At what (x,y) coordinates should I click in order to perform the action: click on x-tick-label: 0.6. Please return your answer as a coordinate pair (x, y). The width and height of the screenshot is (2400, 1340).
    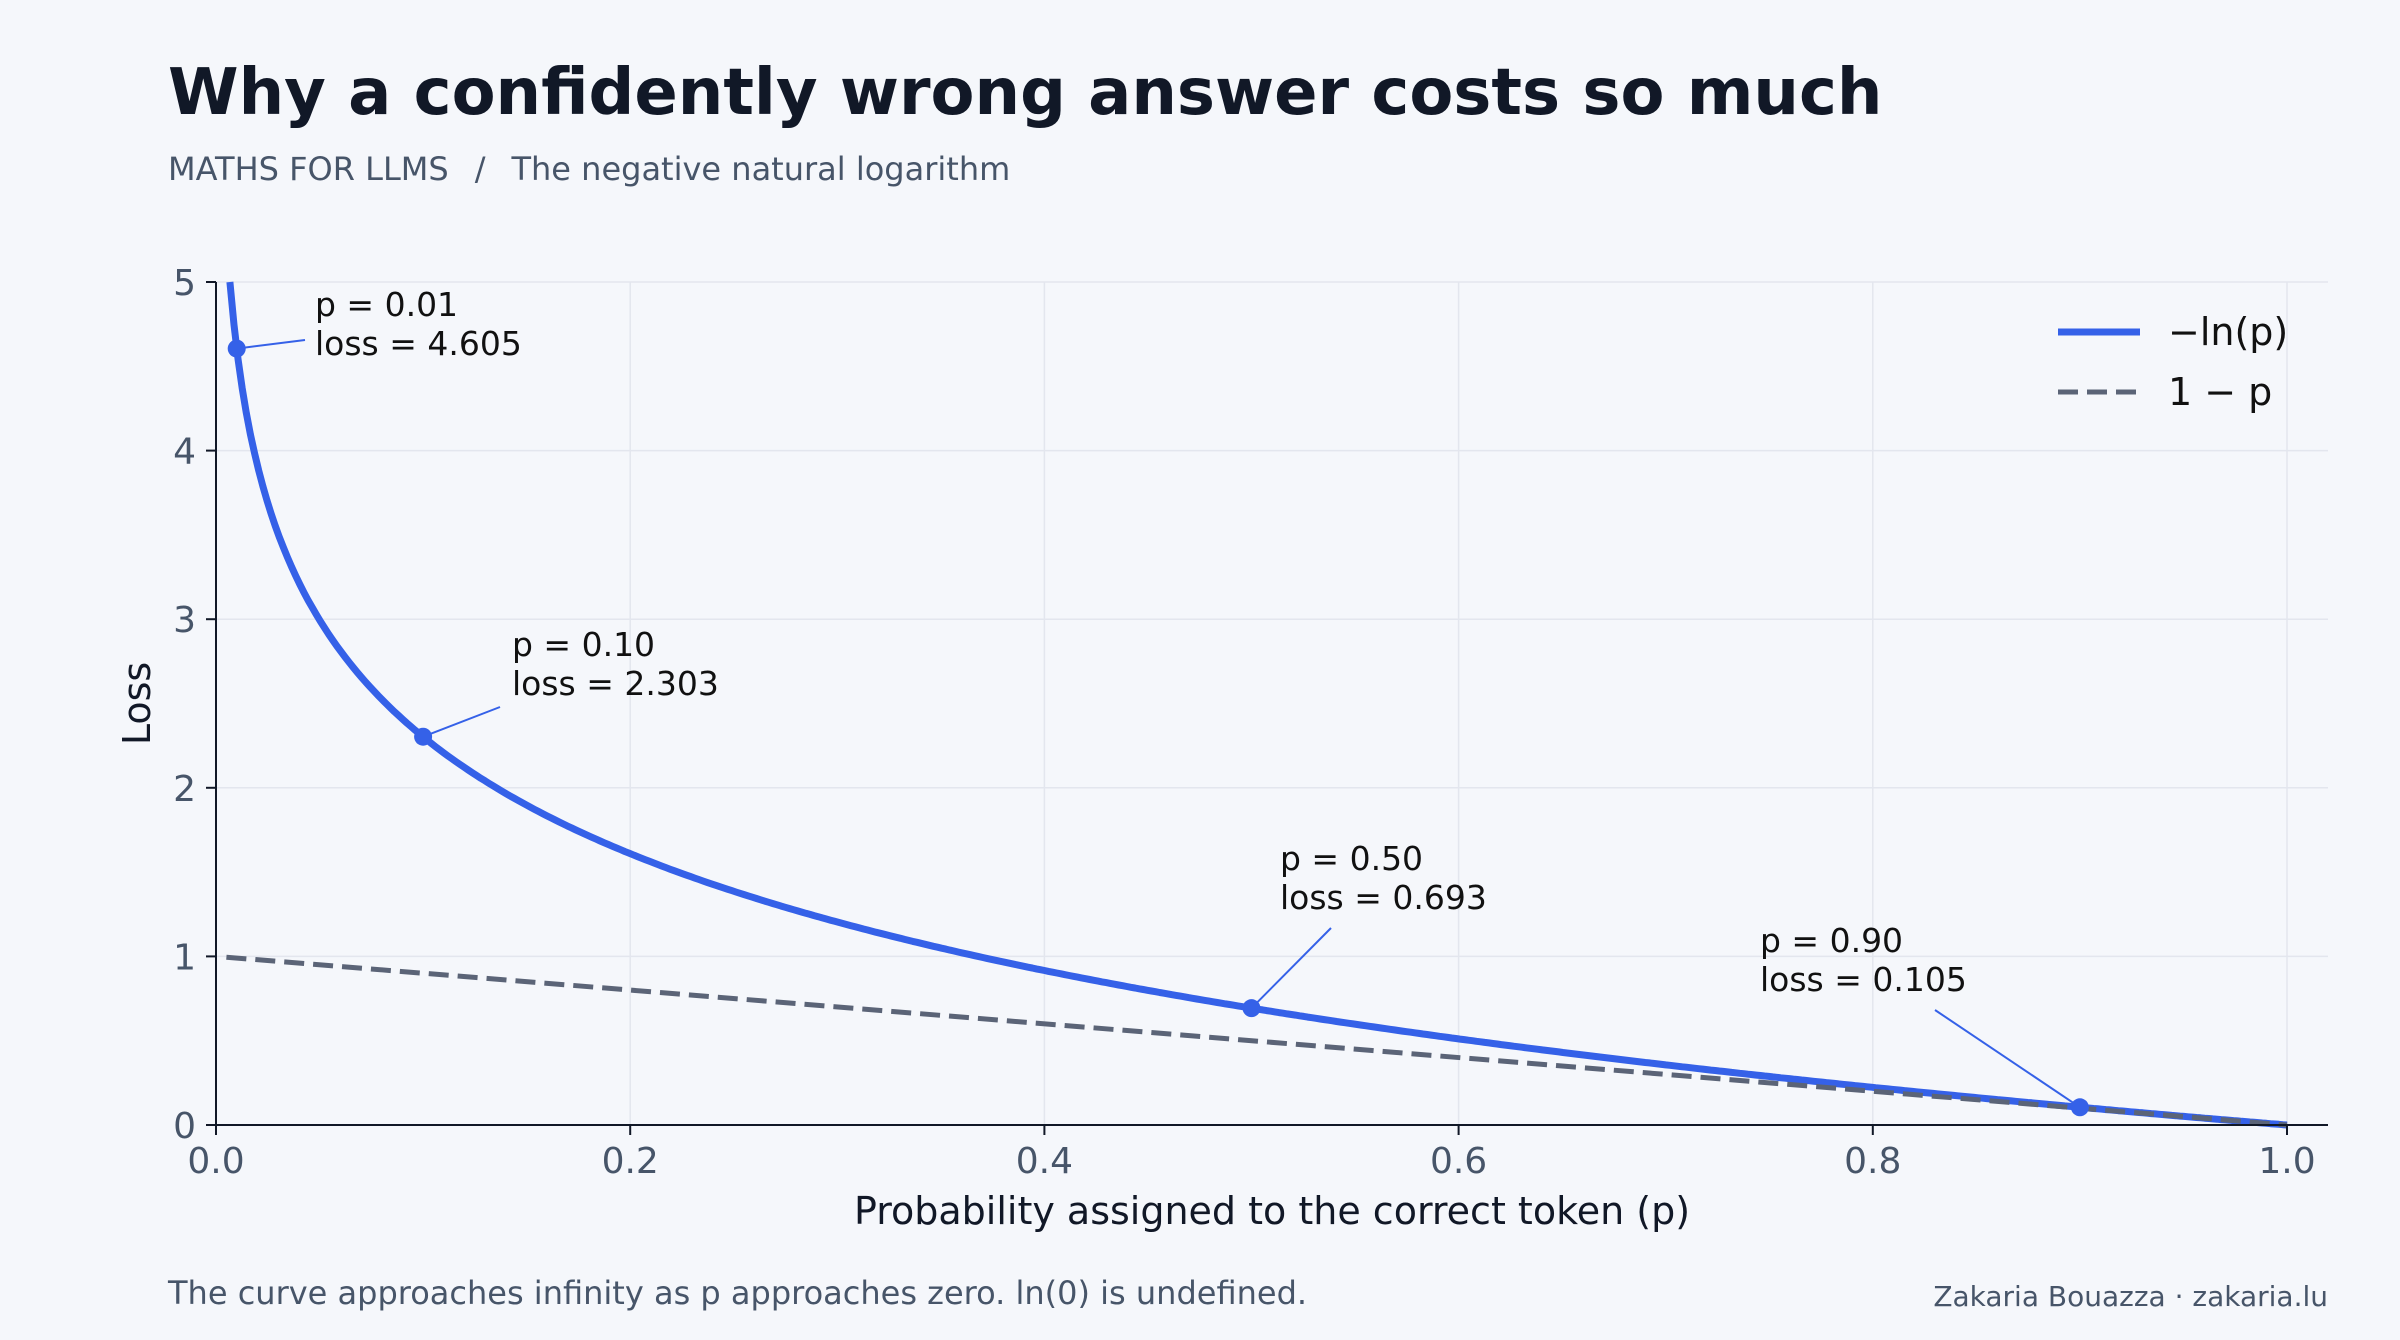
    Looking at the image, I should click on (1458, 1161).